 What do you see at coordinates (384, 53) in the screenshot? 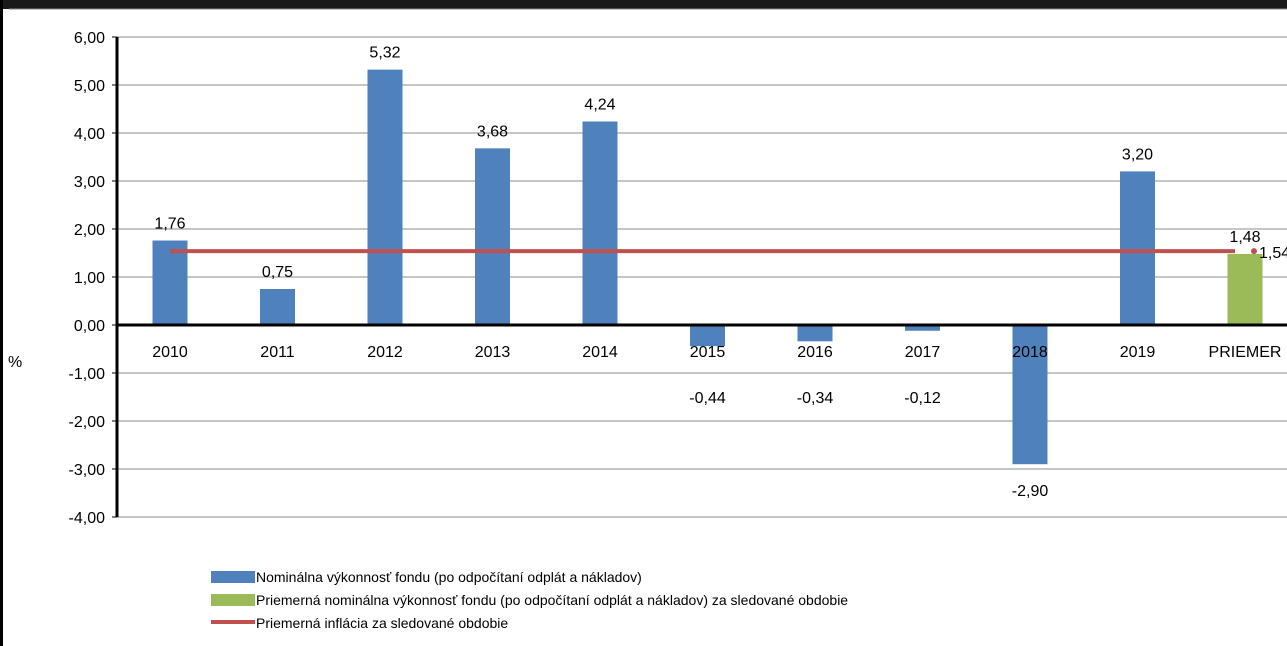
I see `bar-value-label: 5,32` at bounding box center [384, 53].